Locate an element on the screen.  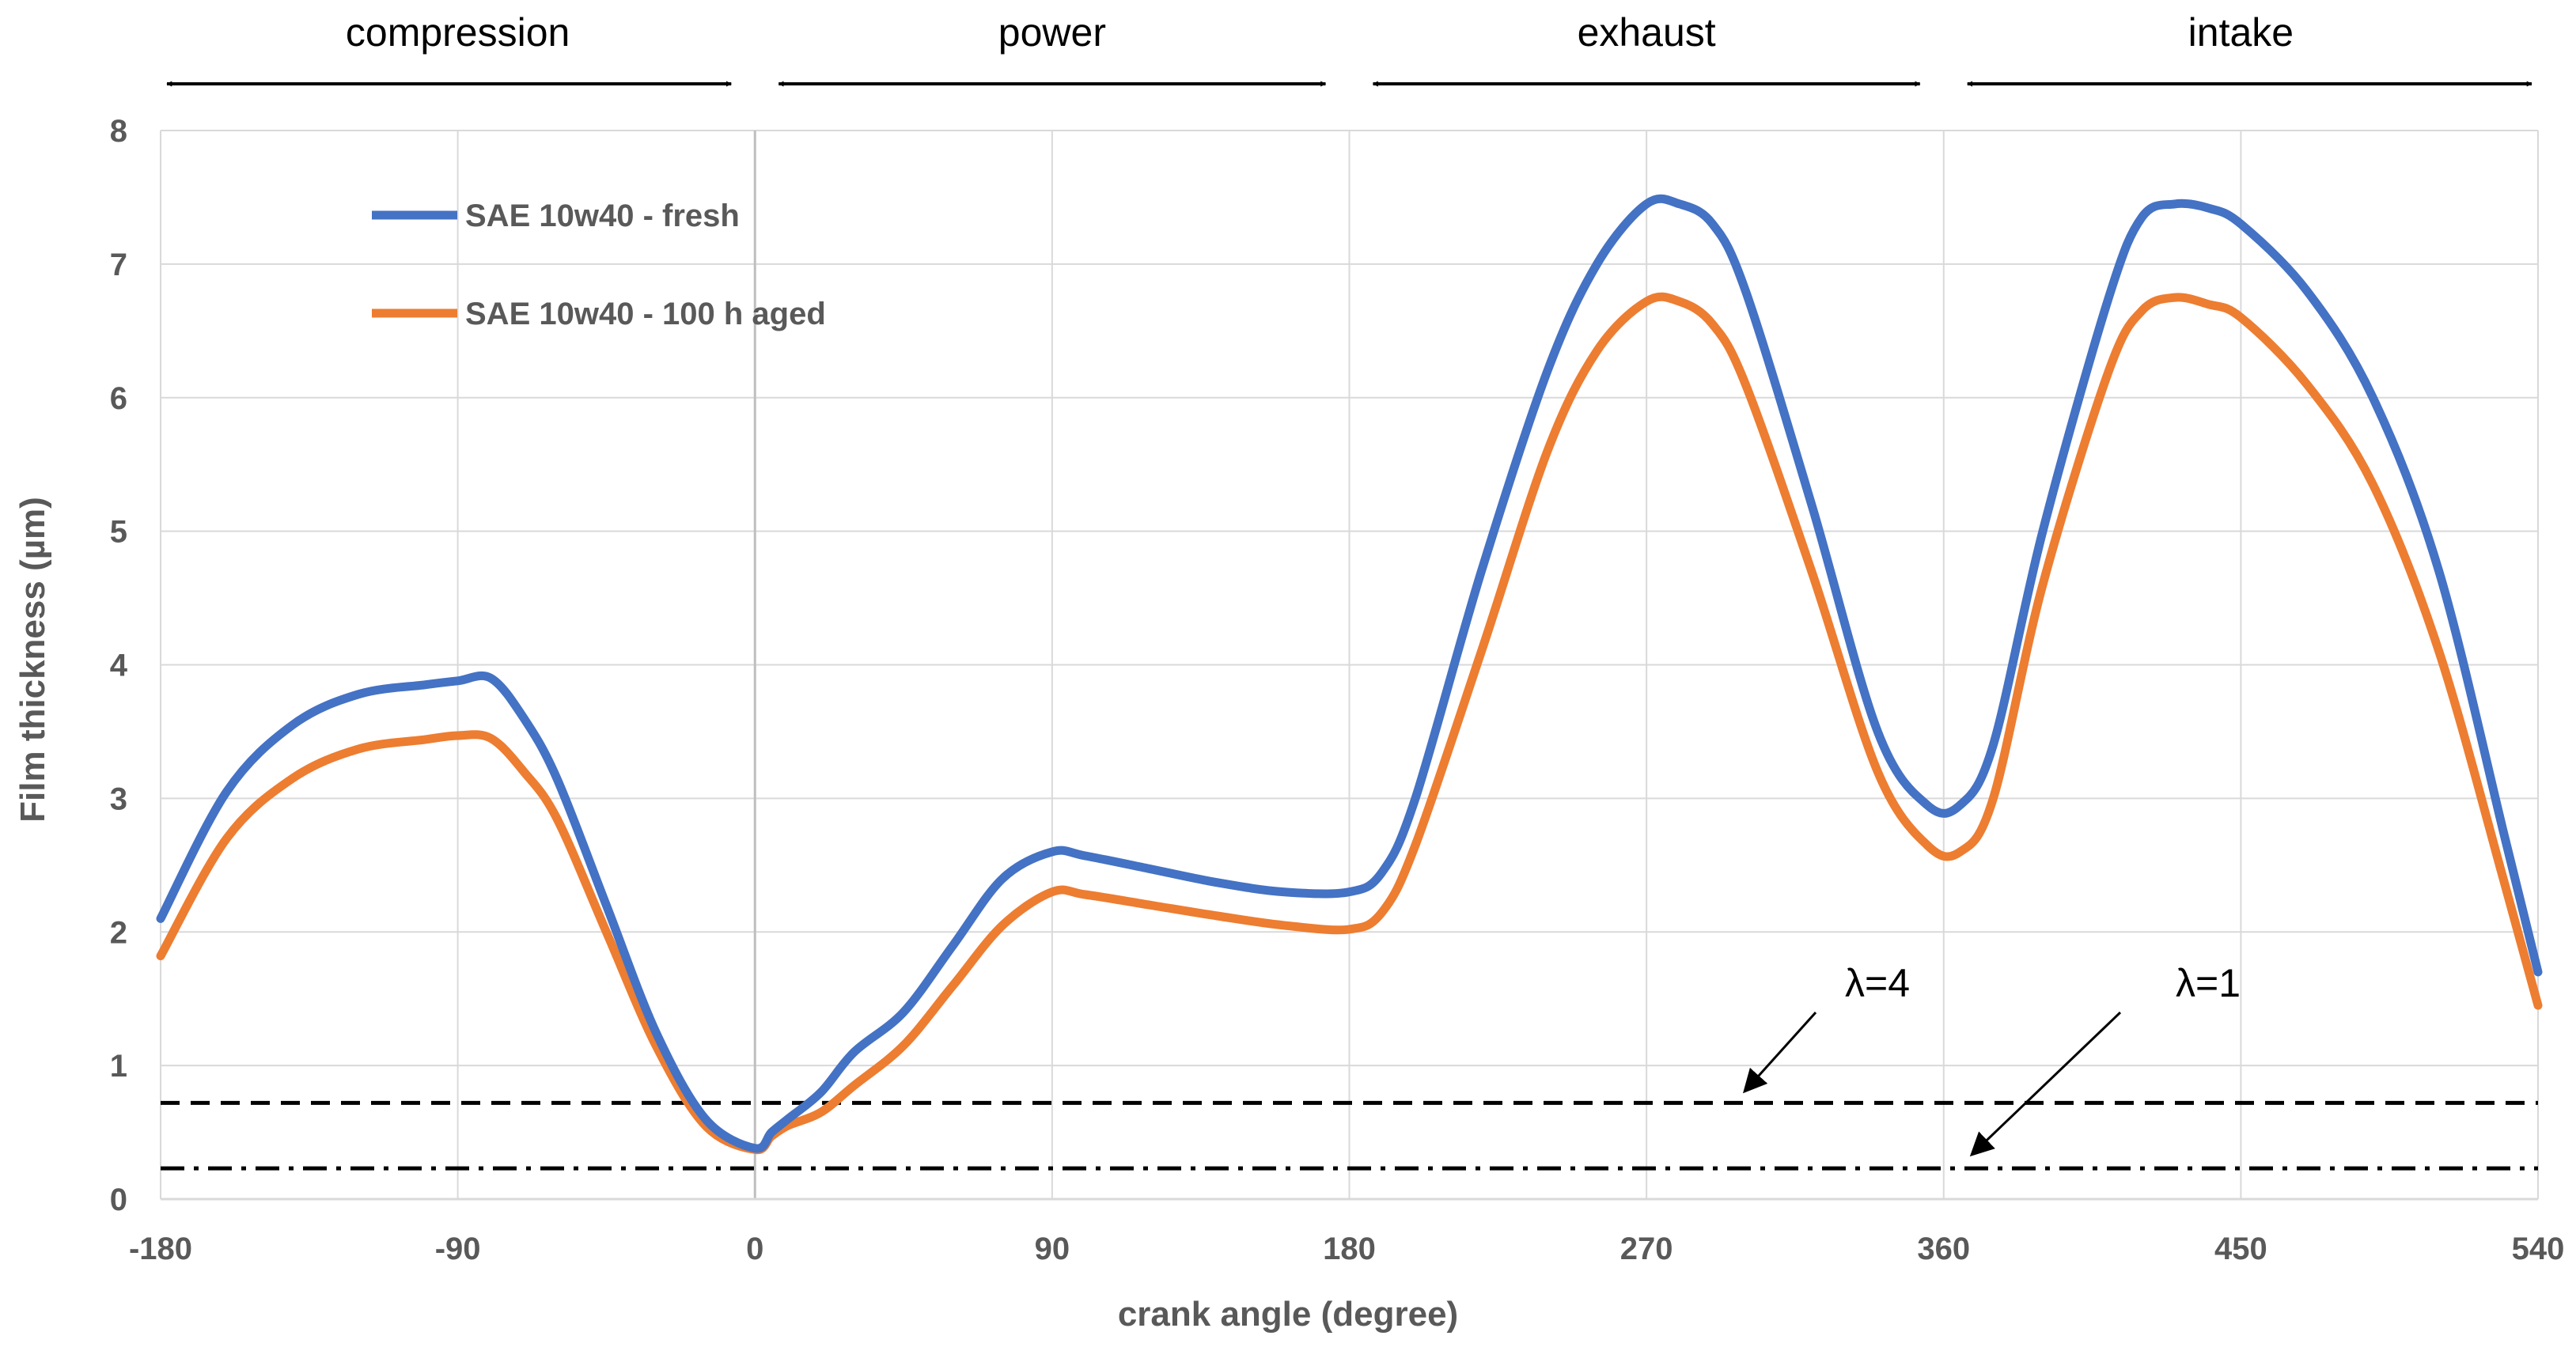
x-tick-label: 450 is located at coordinates (2240, 1249).